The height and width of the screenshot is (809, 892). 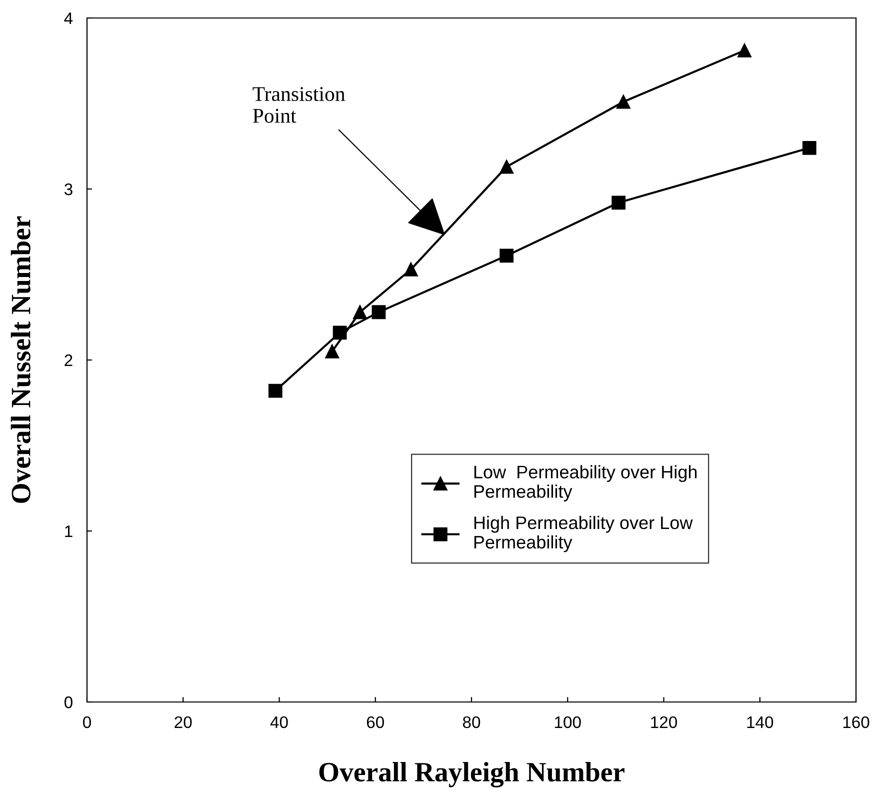 I want to click on y-tick-label: 2, so click(x=68, y=360).